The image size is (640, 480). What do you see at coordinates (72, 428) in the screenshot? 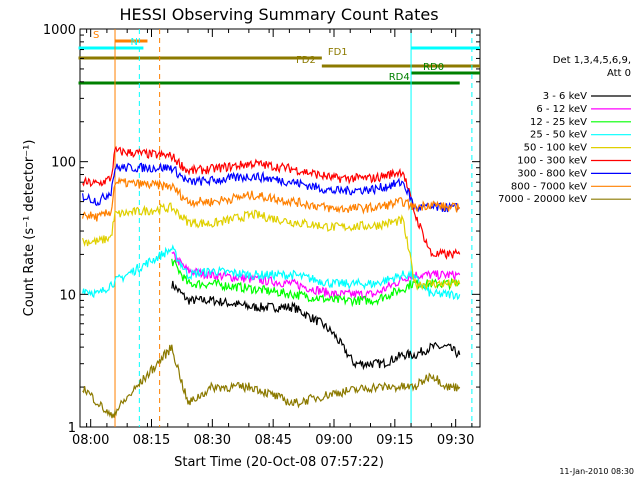
I see `y-tick-label: 1` at bounding box center [72, 428].